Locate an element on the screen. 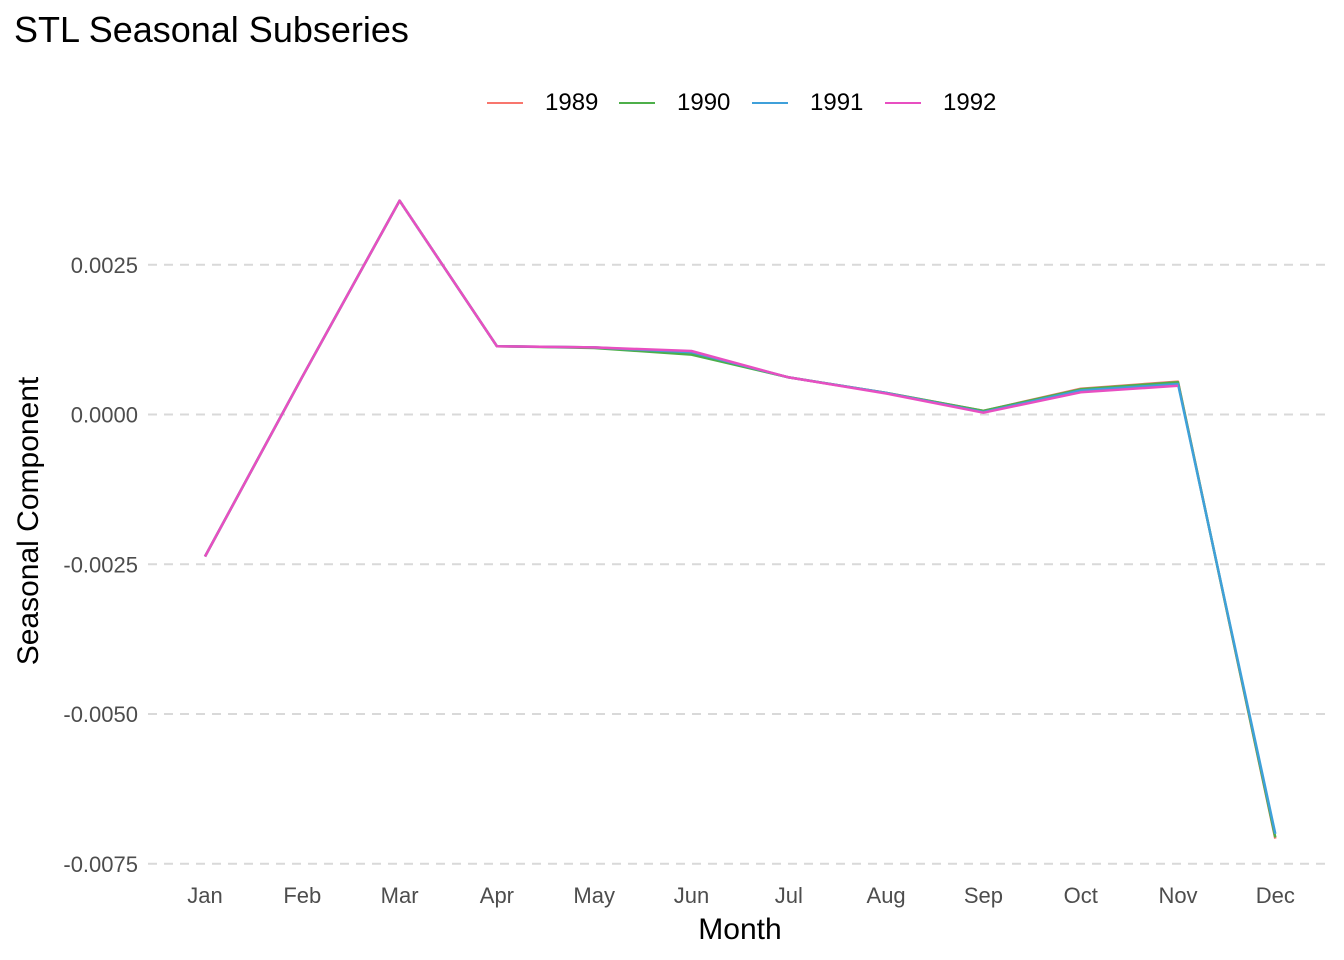  x-tick-label: May is located at coordinates (594, 895).